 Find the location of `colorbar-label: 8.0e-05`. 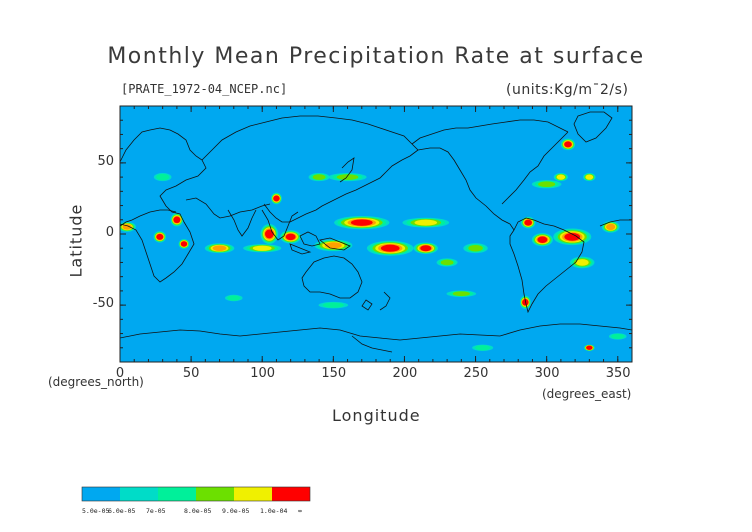

colorbar-label: 8.0e-05 is located at coordinates (198, 511).